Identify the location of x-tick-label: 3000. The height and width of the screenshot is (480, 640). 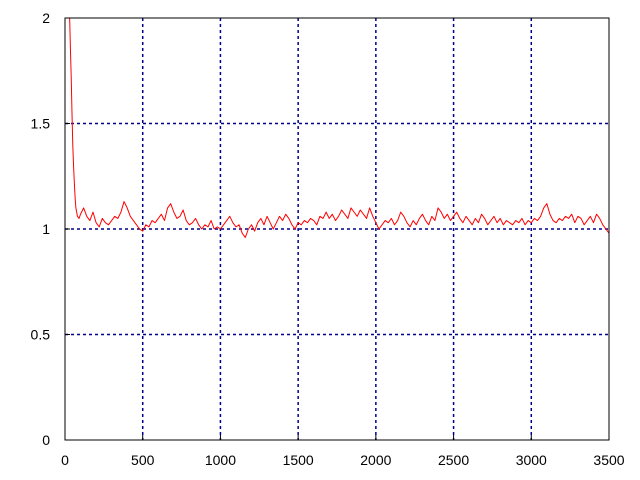
(531, 460).